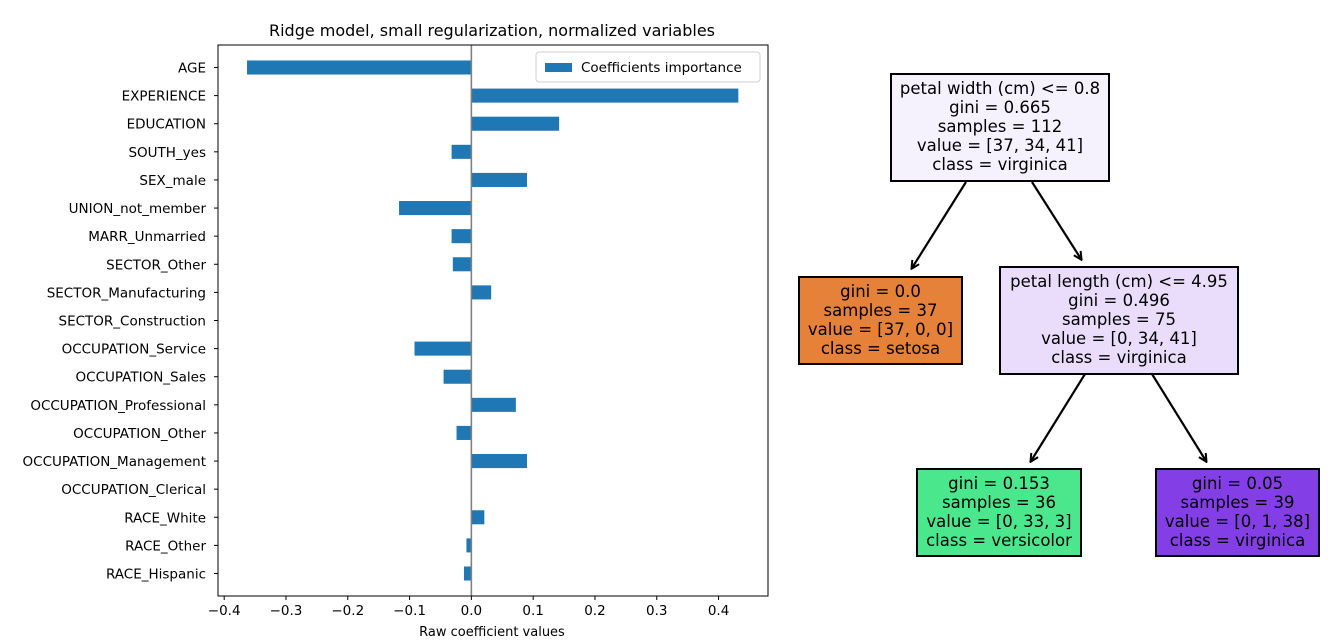 The image size is (1331, 642). I want to click on y-tick-label: RACE_White, so click(165, 518).